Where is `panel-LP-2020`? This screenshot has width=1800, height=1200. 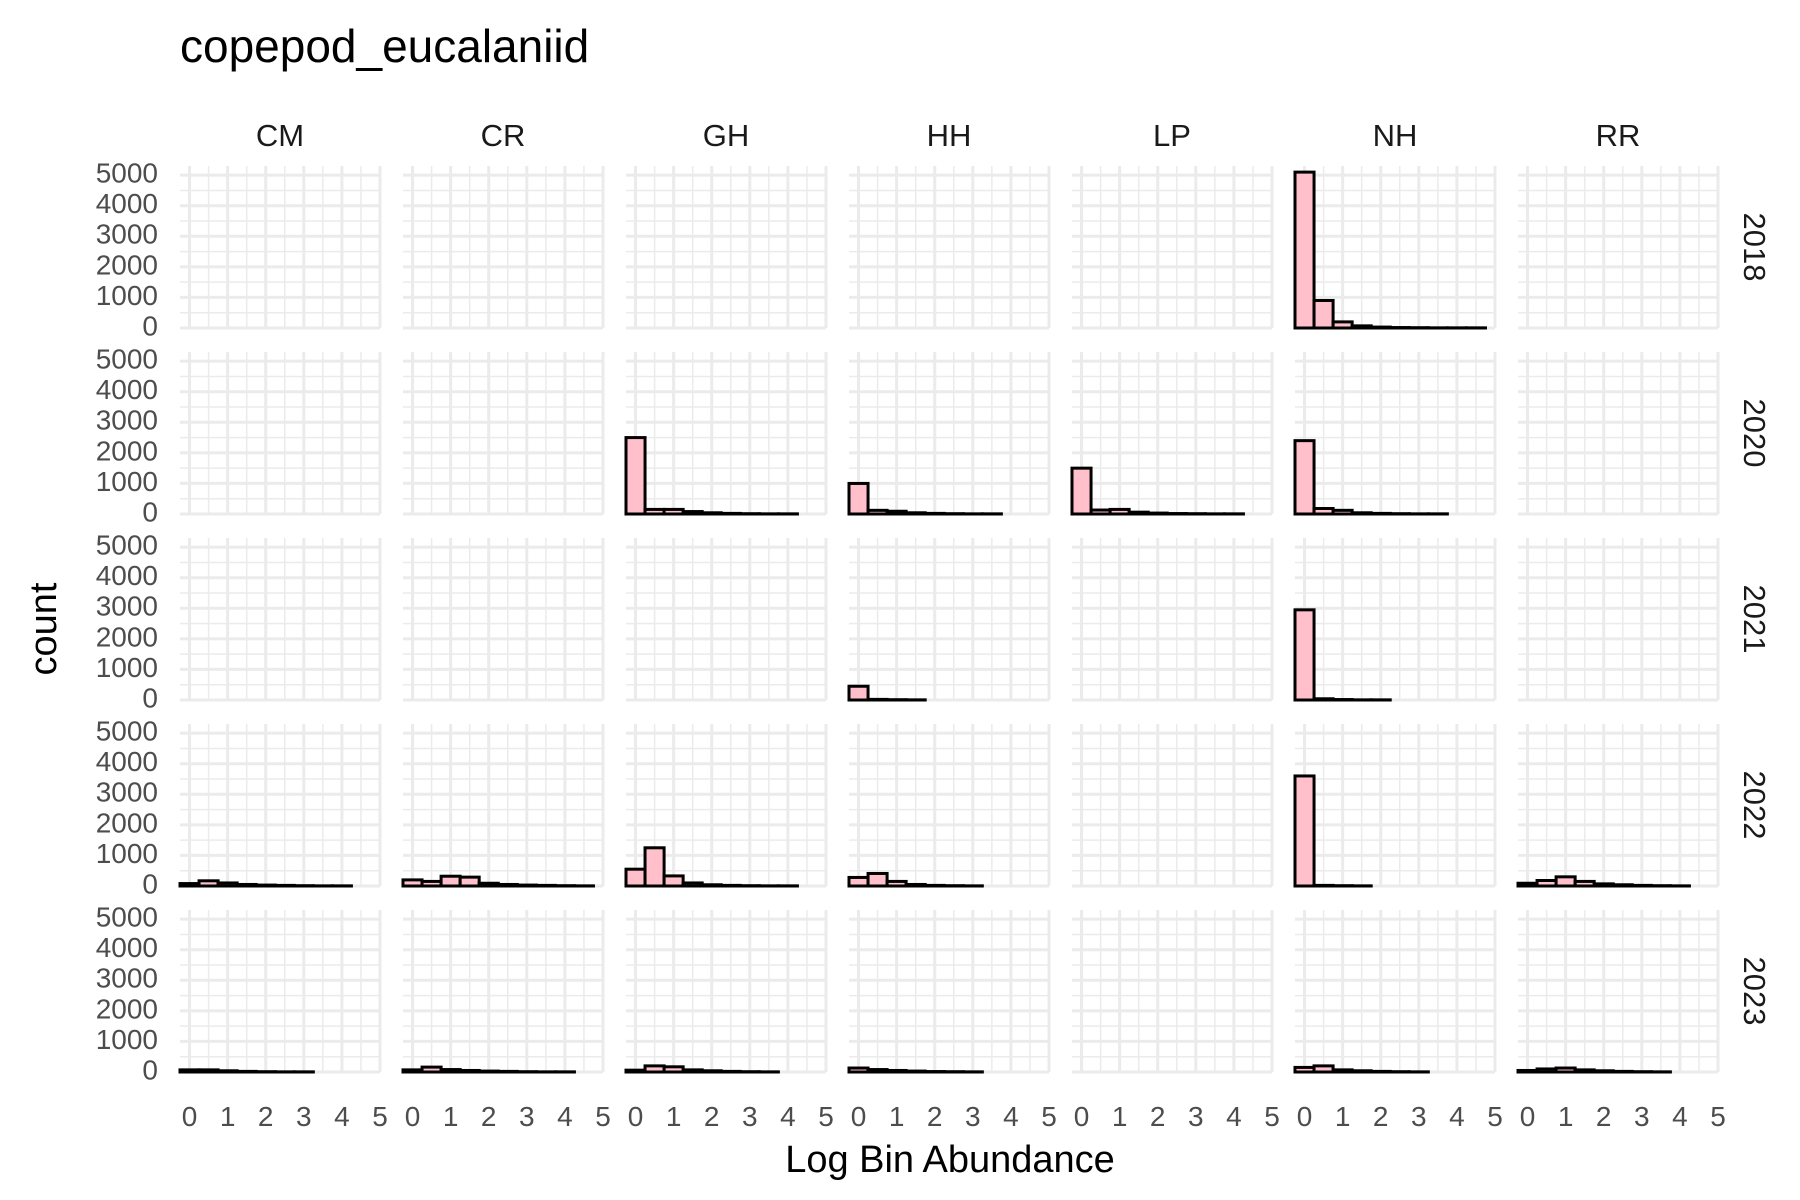
panel-LP-2020 is located at coordinates (1173, 434).